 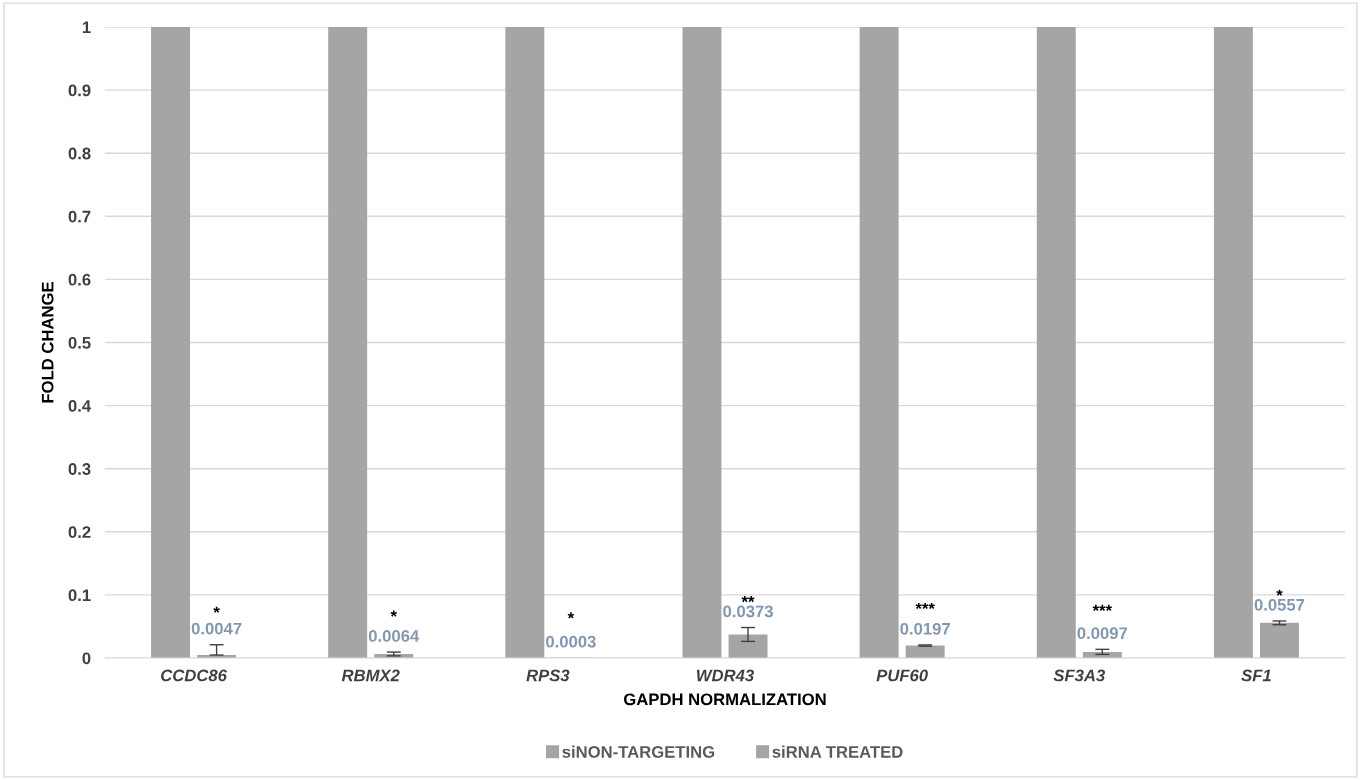 I want to click on x-tick-label: RPS3, so click(x=548, y=675).